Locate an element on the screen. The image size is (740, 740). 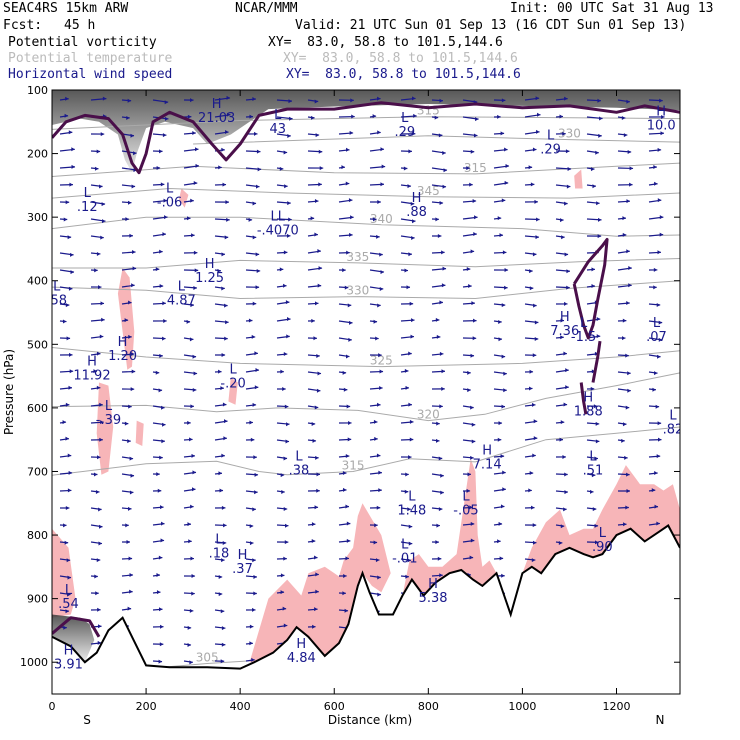
y-tick-label: 600 is located at coordinates (37, 408).